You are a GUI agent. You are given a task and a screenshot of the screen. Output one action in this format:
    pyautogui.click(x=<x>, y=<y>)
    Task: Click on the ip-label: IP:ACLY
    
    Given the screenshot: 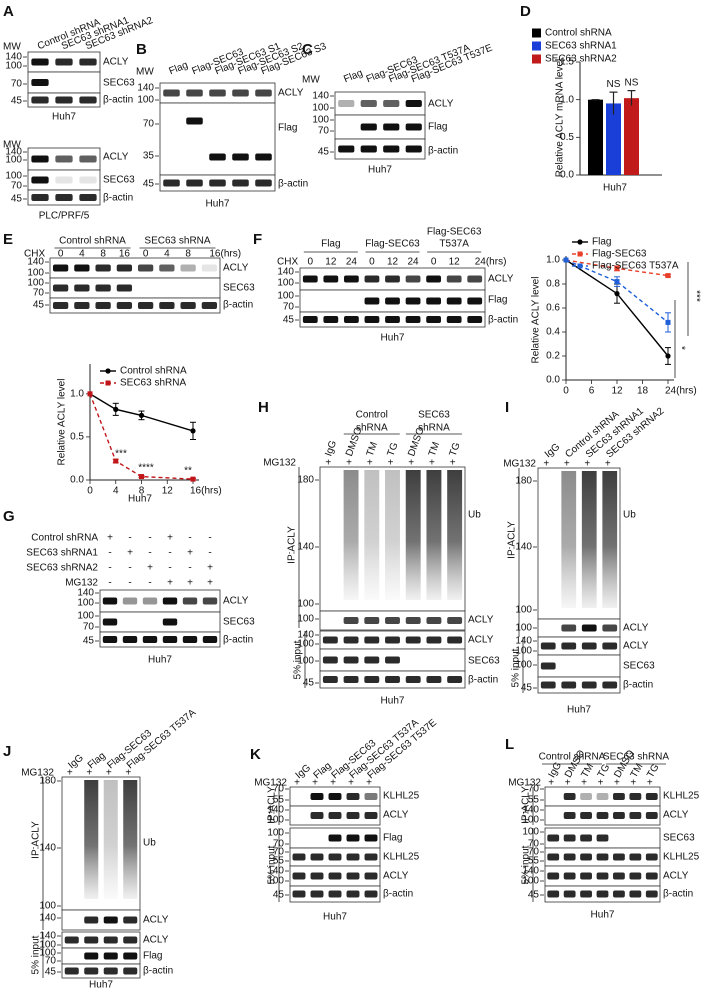 What is the action you would take?
    pyautogui.click(x=292, y=545)
    